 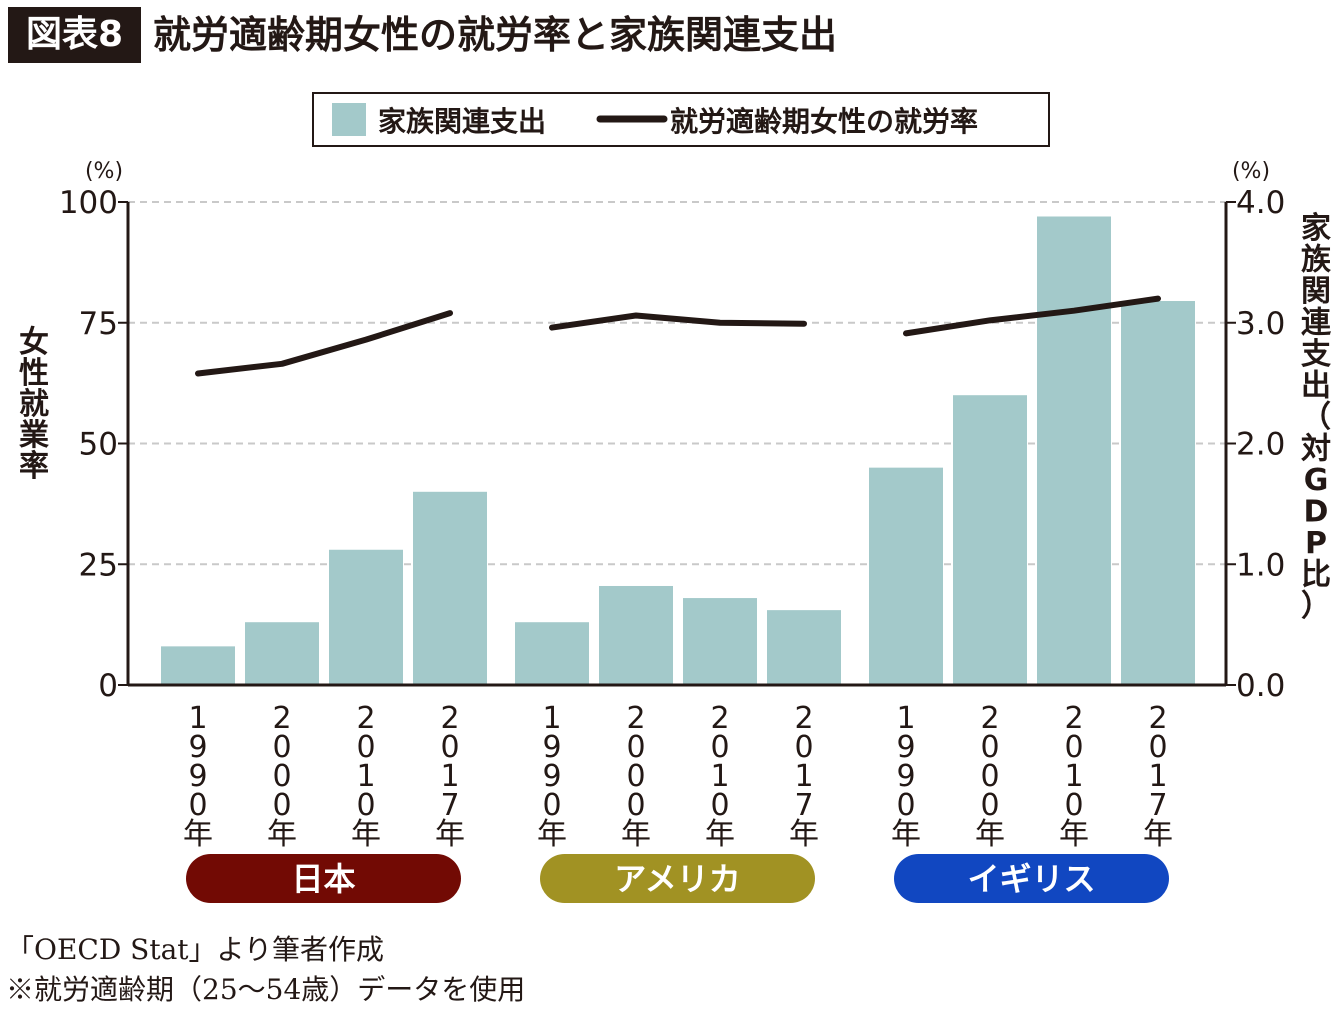 I want to click on source-note: 「OECD Stat」より筆者作成, so click(x=195, y=949).